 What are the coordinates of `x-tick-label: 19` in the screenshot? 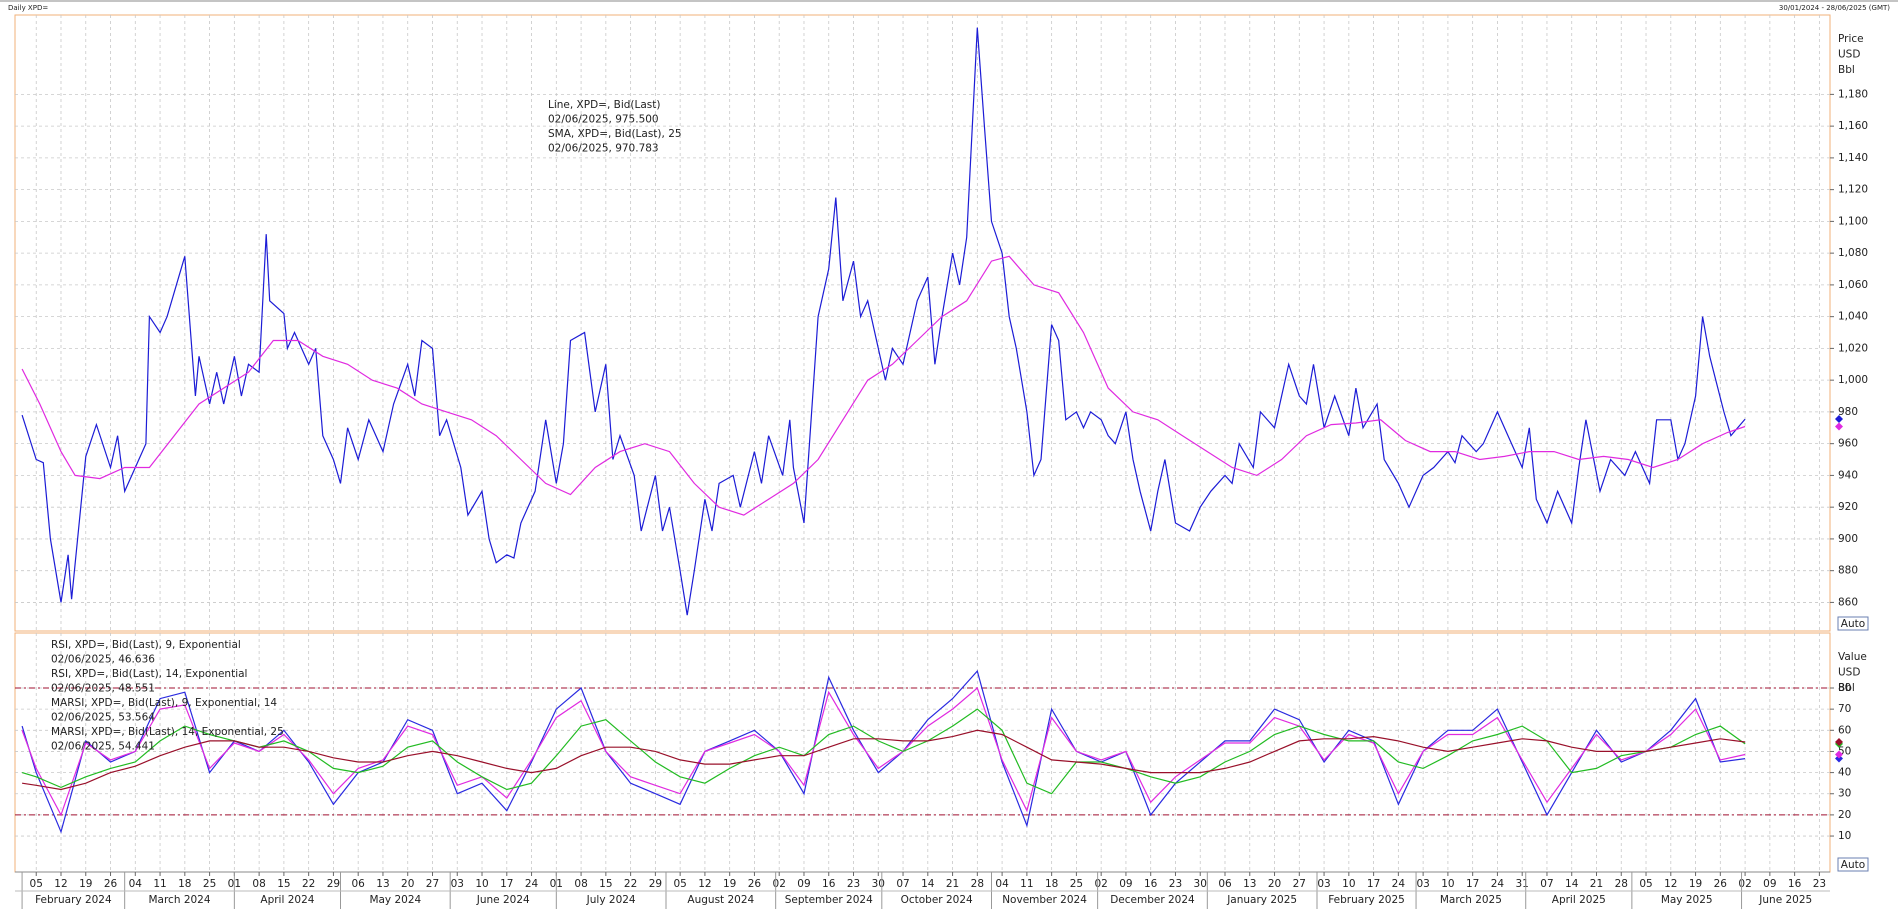 It's located at (85, 884).